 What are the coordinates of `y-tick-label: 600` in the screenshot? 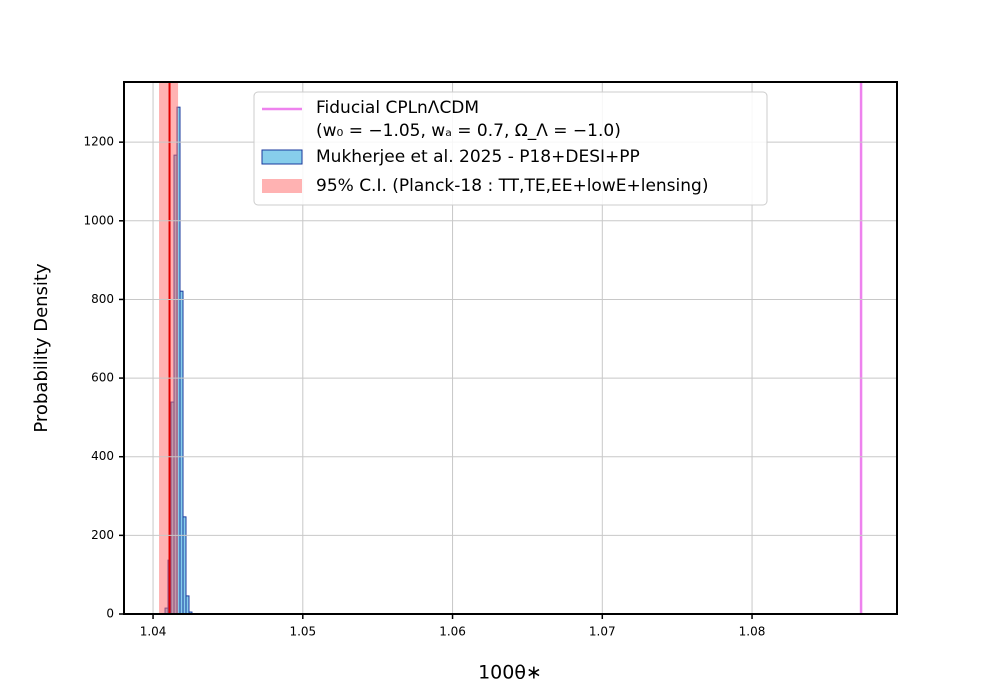 It's located at (102, 378).